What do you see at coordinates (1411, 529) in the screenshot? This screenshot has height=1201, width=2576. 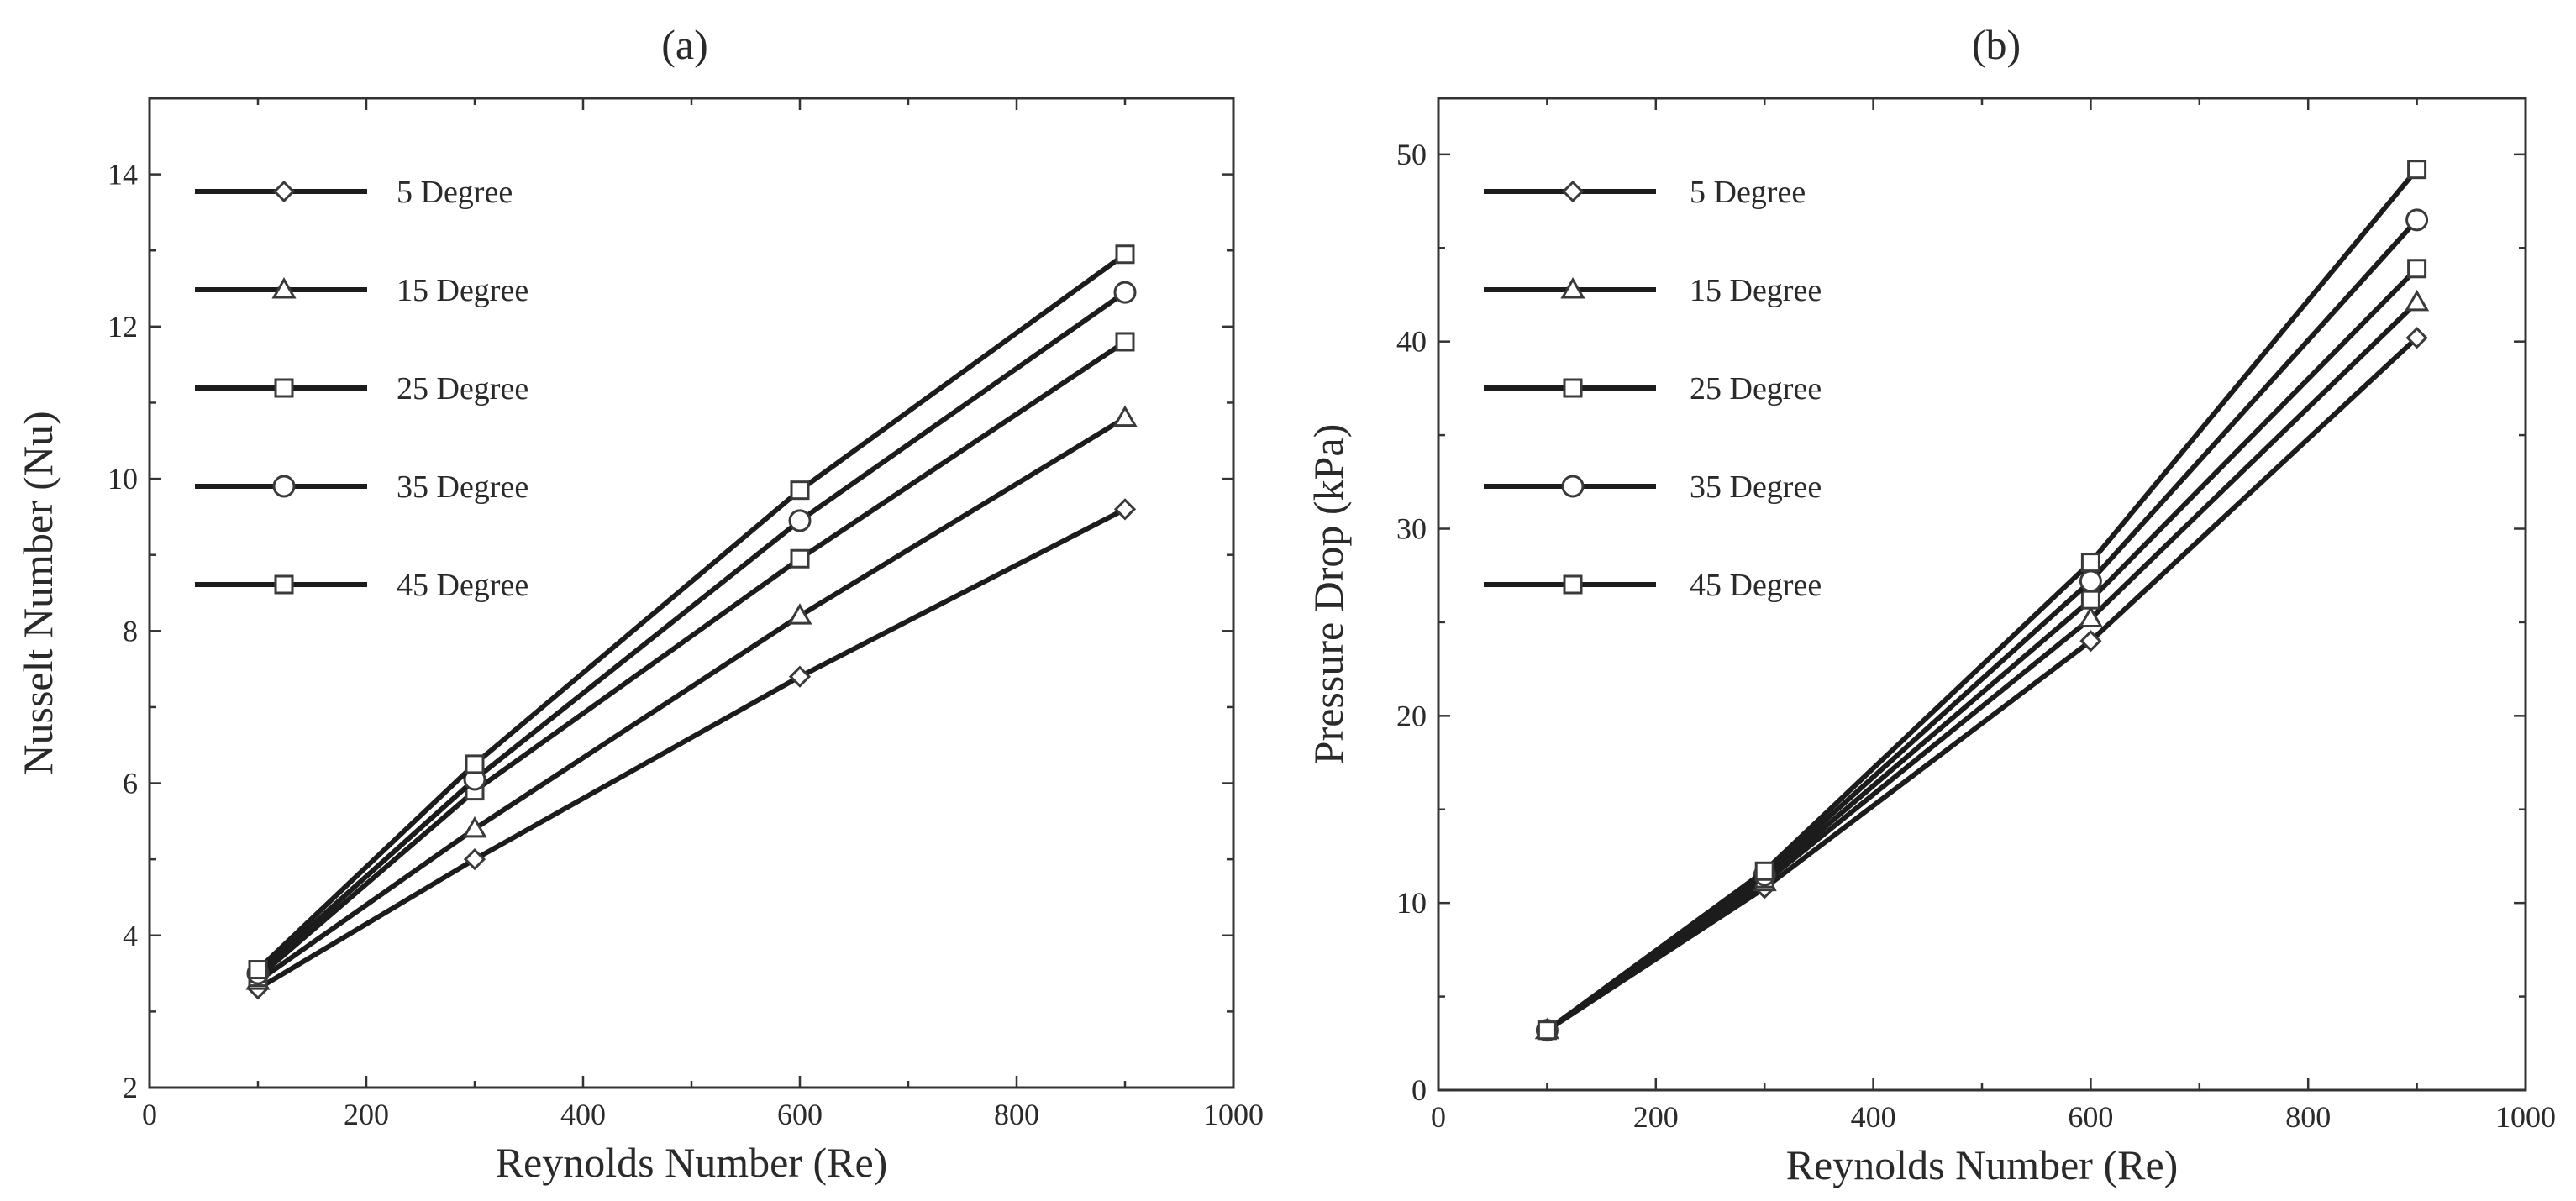 I see `y-tick-label: 30` at bounding box center [1411, 529].